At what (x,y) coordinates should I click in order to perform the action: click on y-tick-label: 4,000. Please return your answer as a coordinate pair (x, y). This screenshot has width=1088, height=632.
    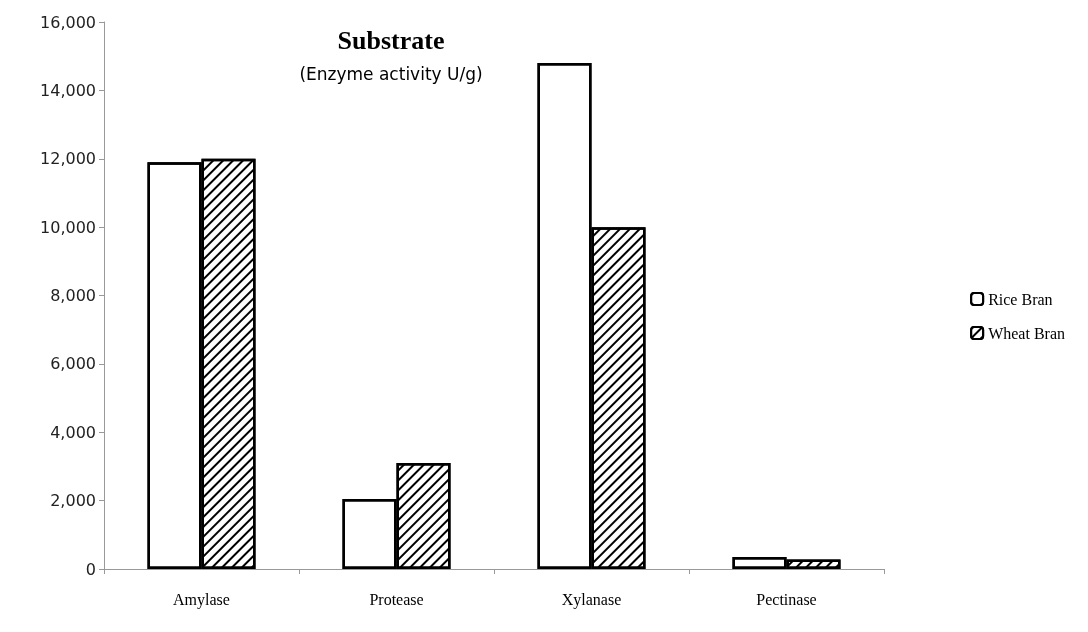
    Looking at the image, I should click on (73, 432).